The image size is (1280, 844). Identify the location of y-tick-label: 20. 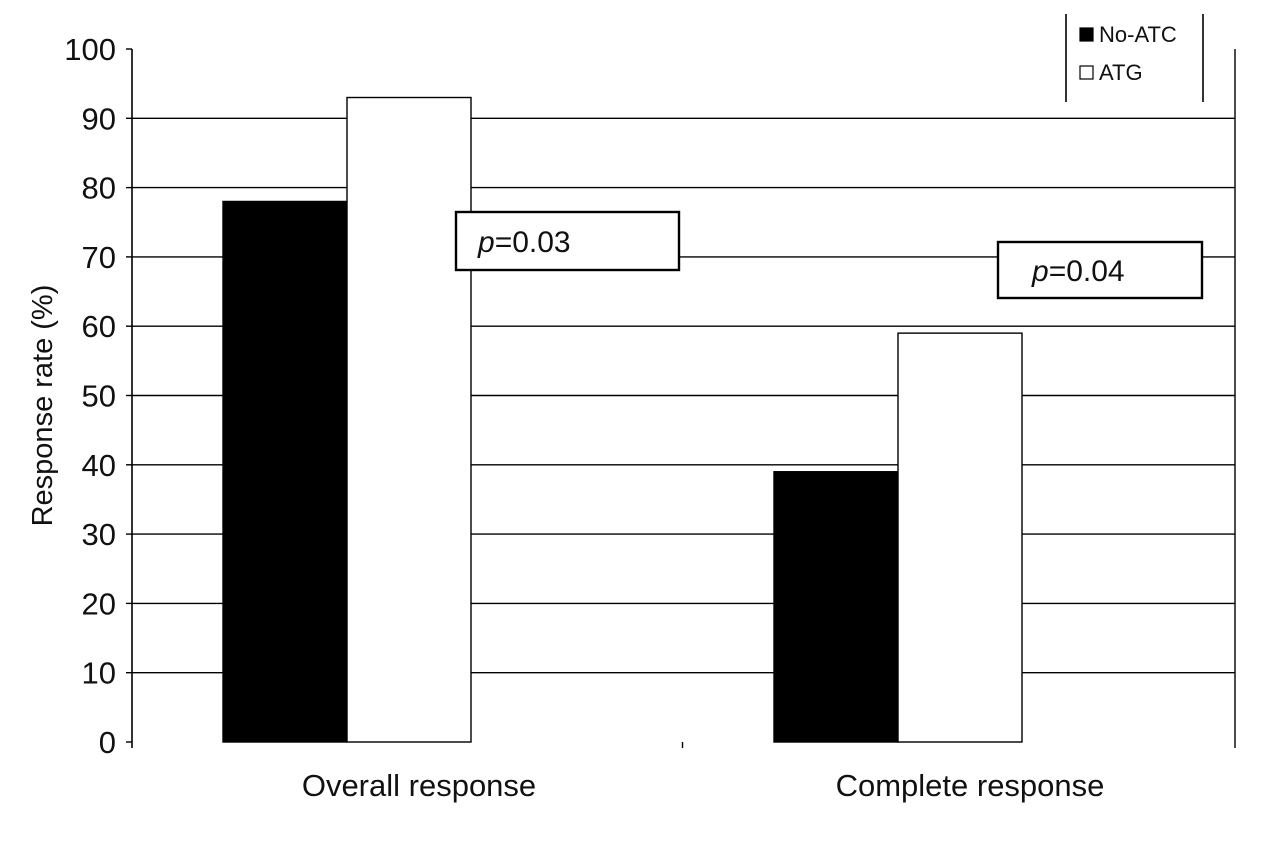
(99, 603).